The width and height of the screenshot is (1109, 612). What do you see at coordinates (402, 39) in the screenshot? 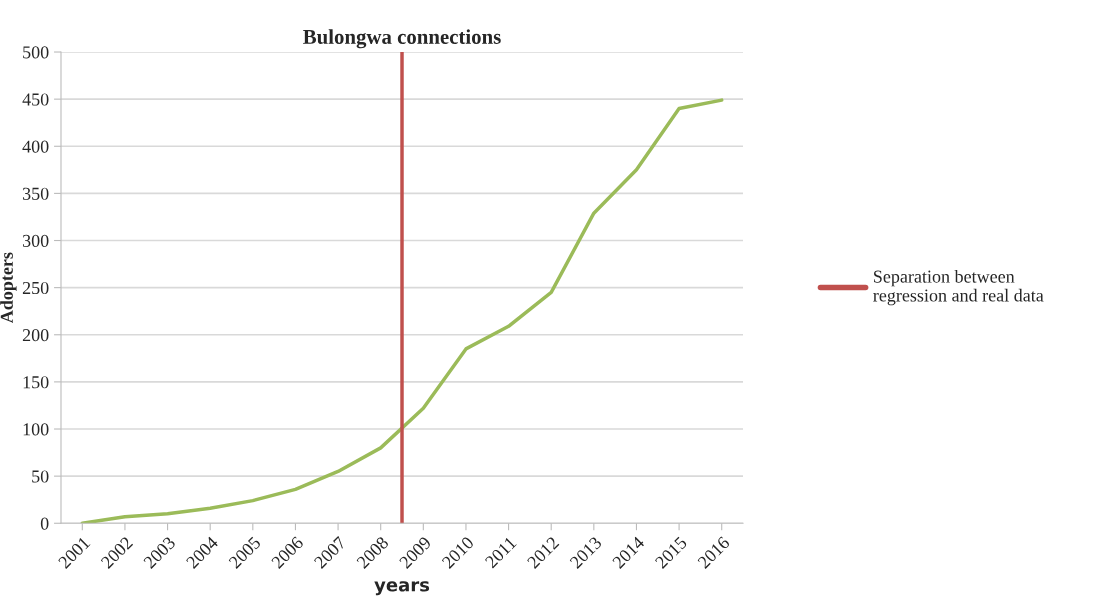
I see `chart-title: Bulongwa connections` at bounding box center [402, 39].